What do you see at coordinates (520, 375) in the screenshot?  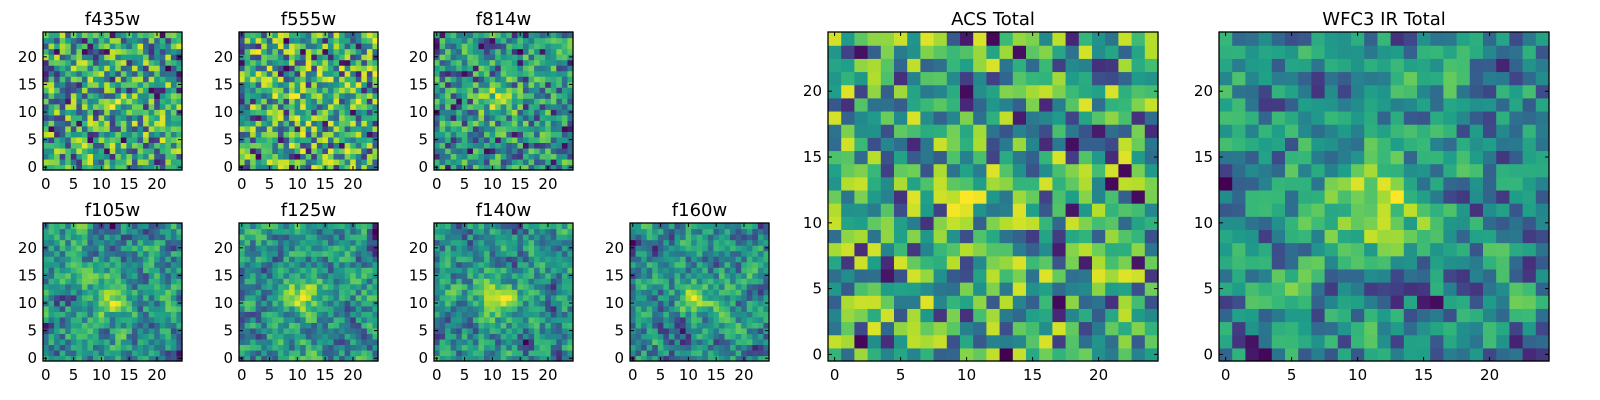 I see `x-tick-label: 15` at bounding box center [520, 375].